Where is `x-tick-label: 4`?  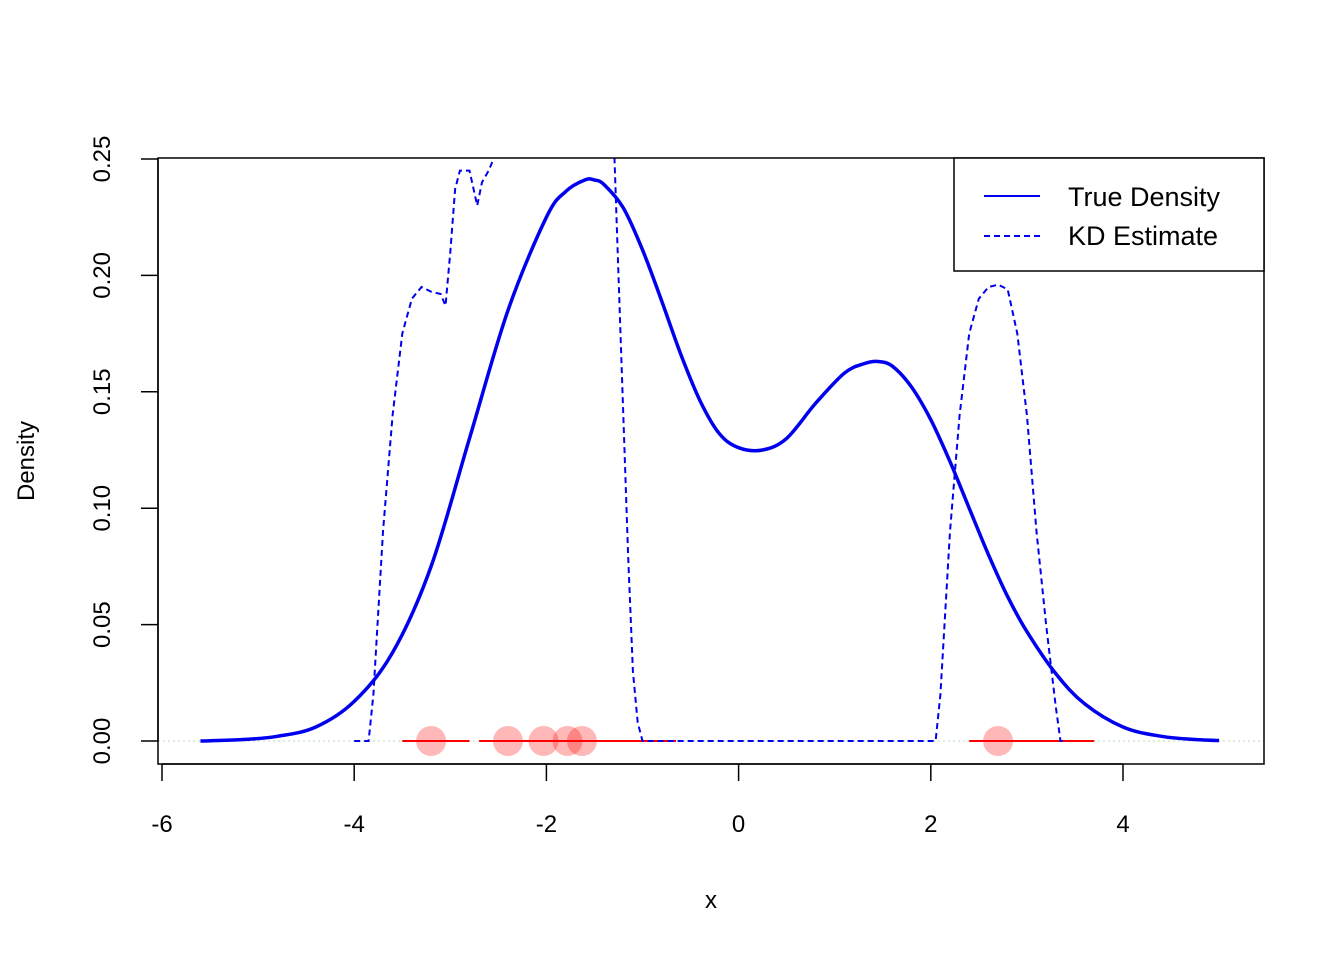 x-tick-label: 4 is located at coordinates (1122, 824).